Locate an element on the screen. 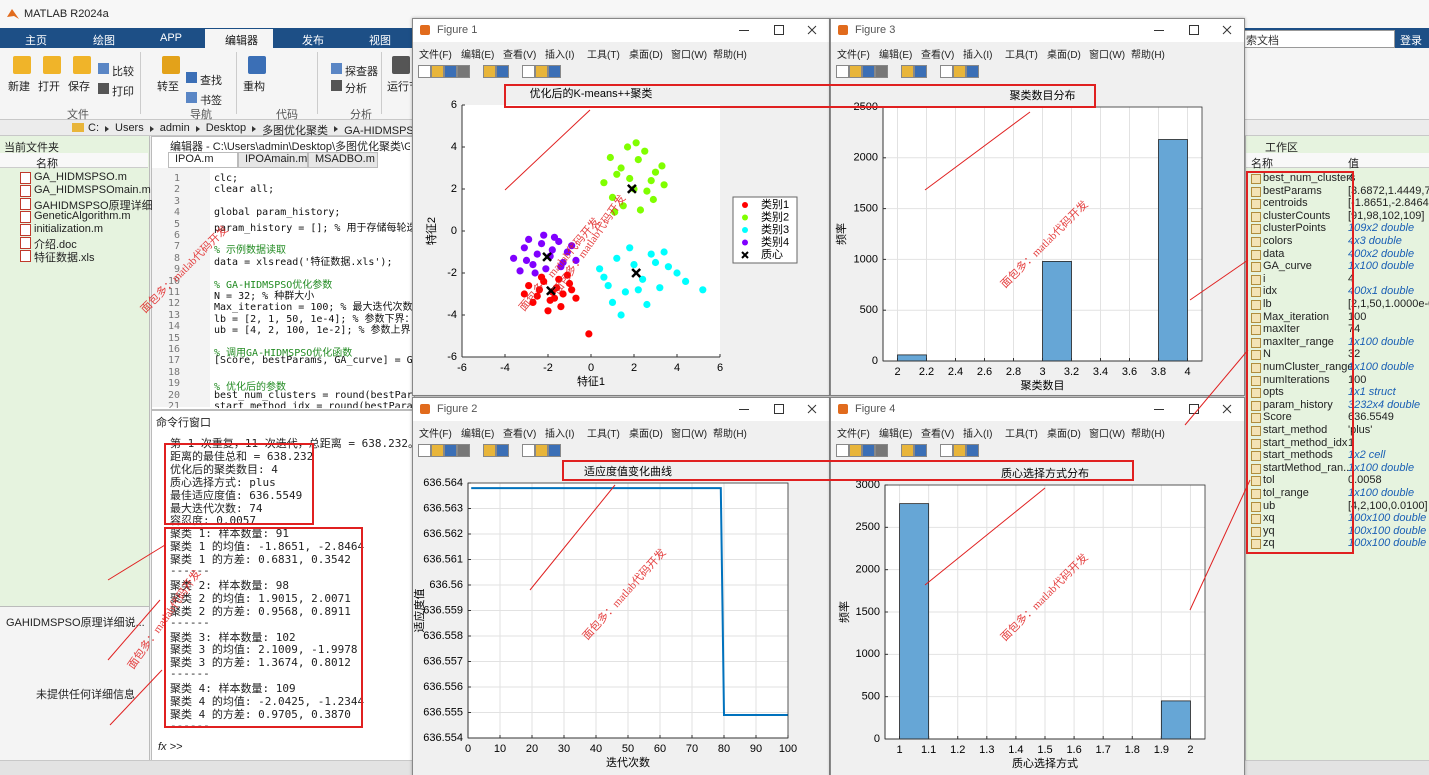 The height and width of the screenshot is (775, 1429). variable-name: bestParams is located at coordinates (1292, 190).